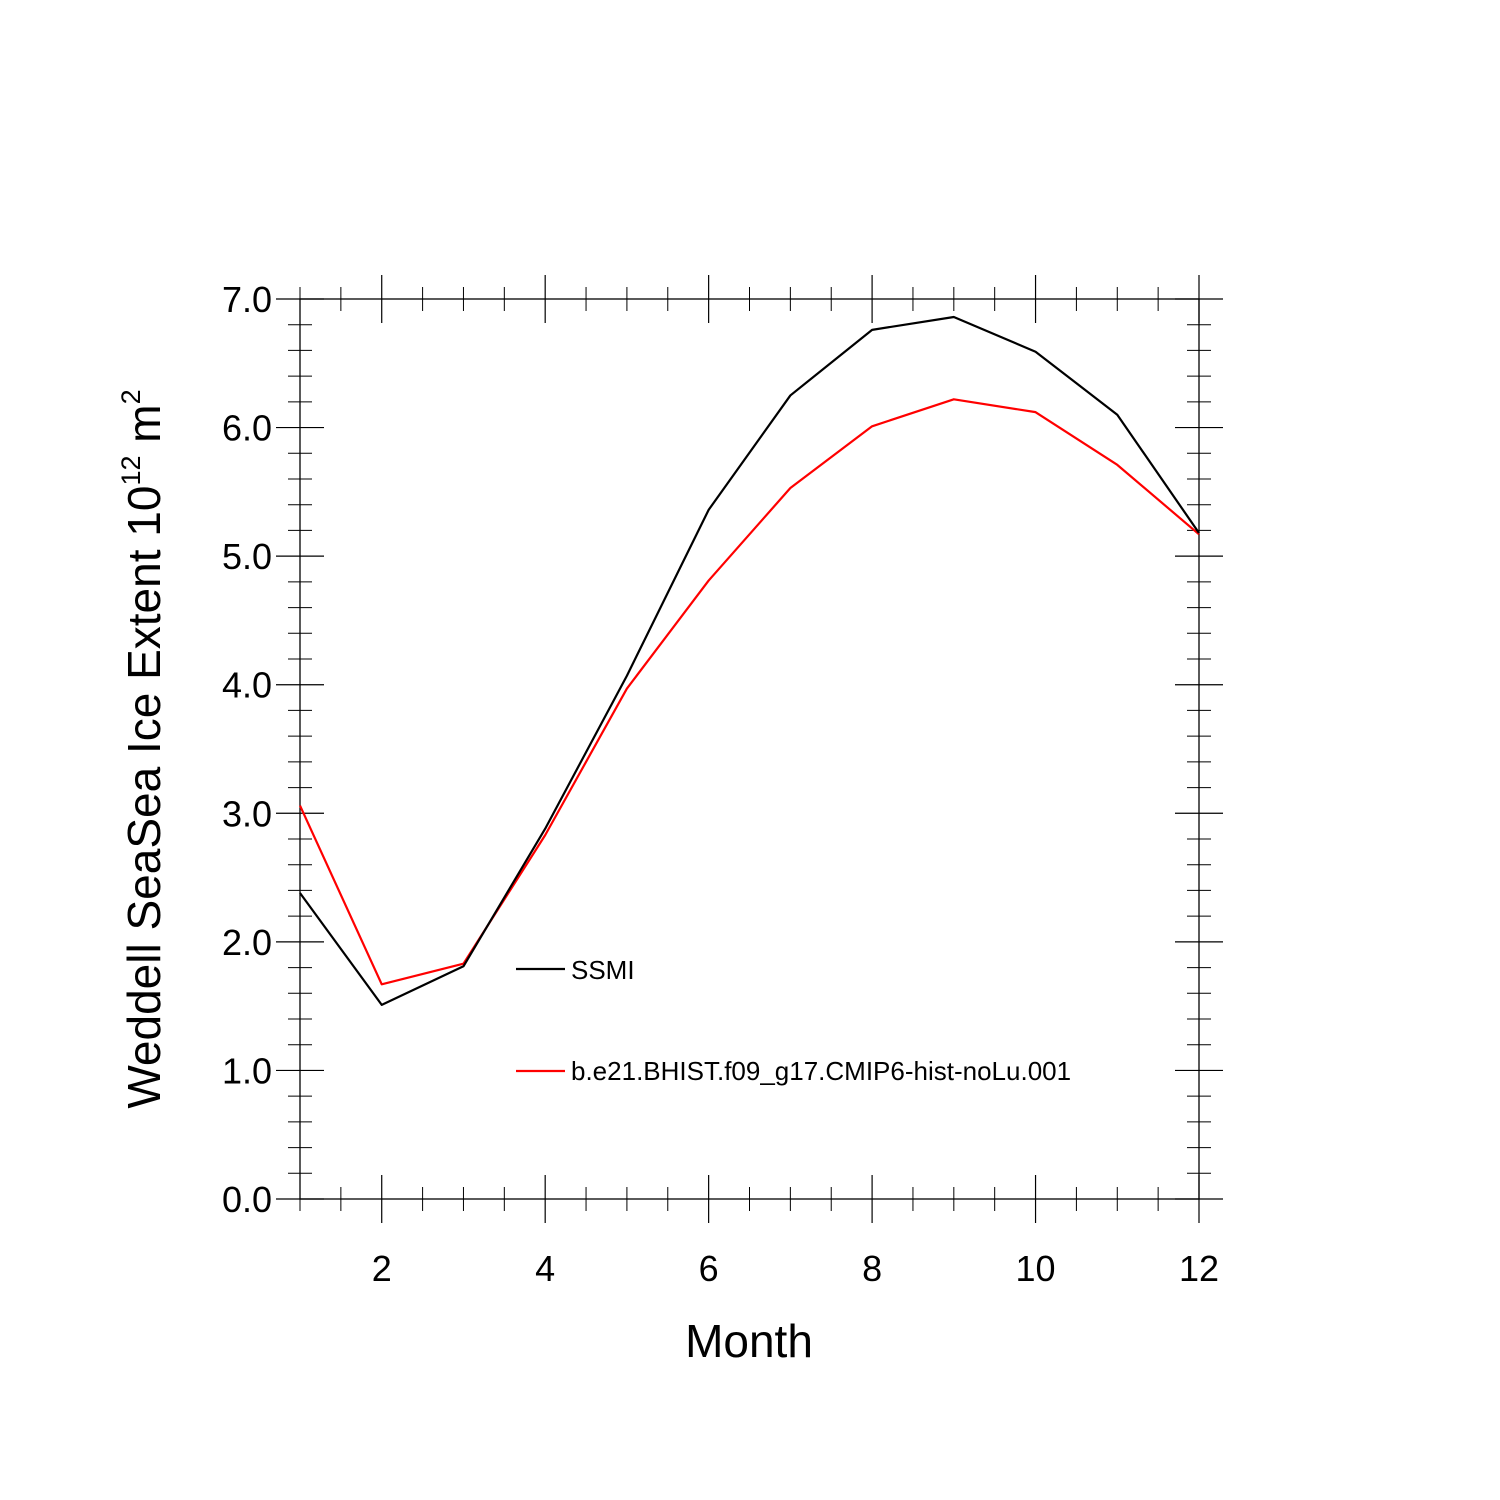 The width and height of the screenshot is (1500, 1500). Describe the element at coordinates (144, 429) in the screenshot. I see `y-axis-title-unit: m` at that location.